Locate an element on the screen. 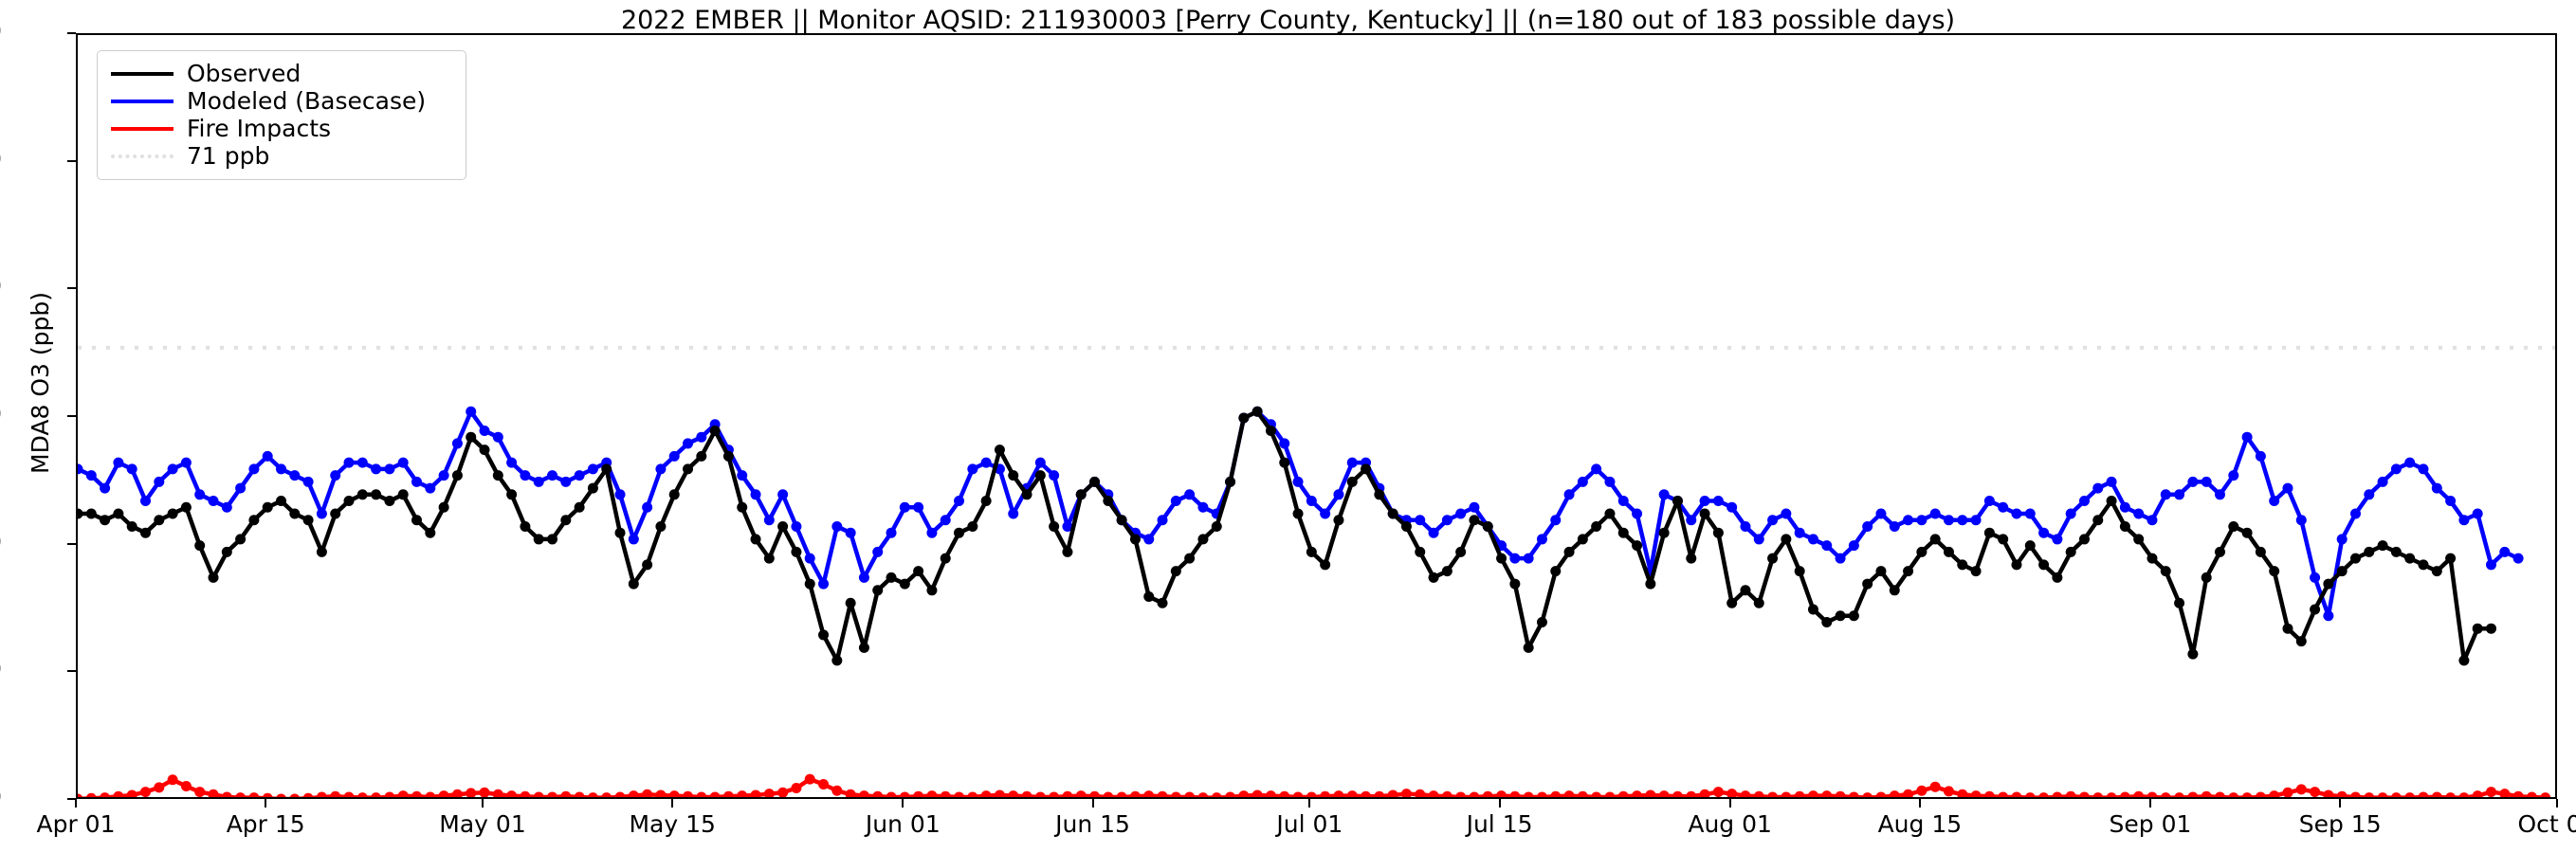  y-tick-label: 40 is located at coordinates (1, 542).